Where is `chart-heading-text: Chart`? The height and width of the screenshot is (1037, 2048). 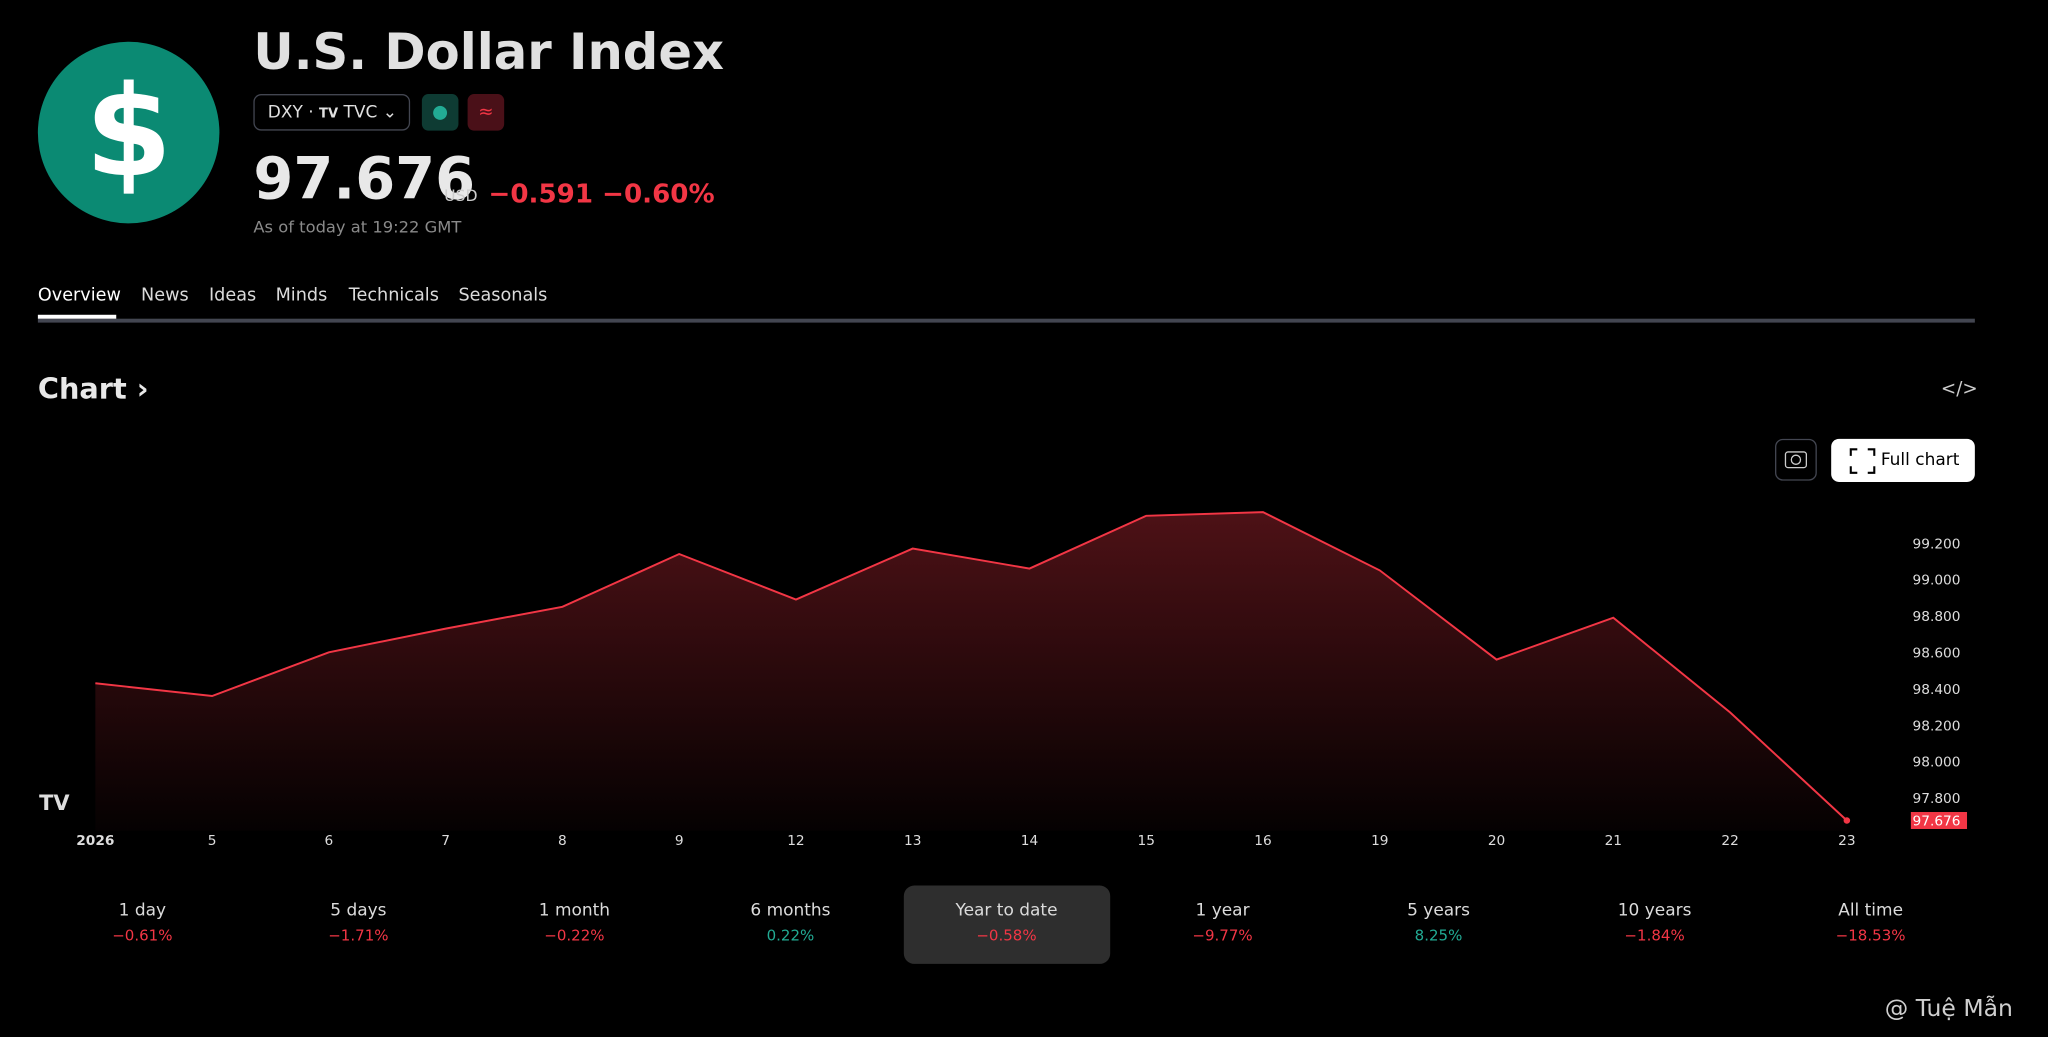 chart-heading-text: Chart is located at coordinates (82, 390).